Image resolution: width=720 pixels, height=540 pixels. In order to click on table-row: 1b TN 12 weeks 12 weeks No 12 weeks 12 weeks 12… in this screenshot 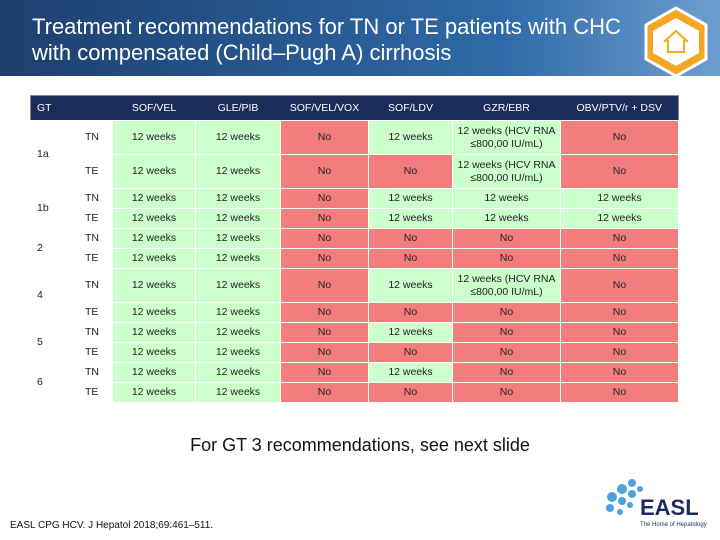, I will do `click(354, 208)`.